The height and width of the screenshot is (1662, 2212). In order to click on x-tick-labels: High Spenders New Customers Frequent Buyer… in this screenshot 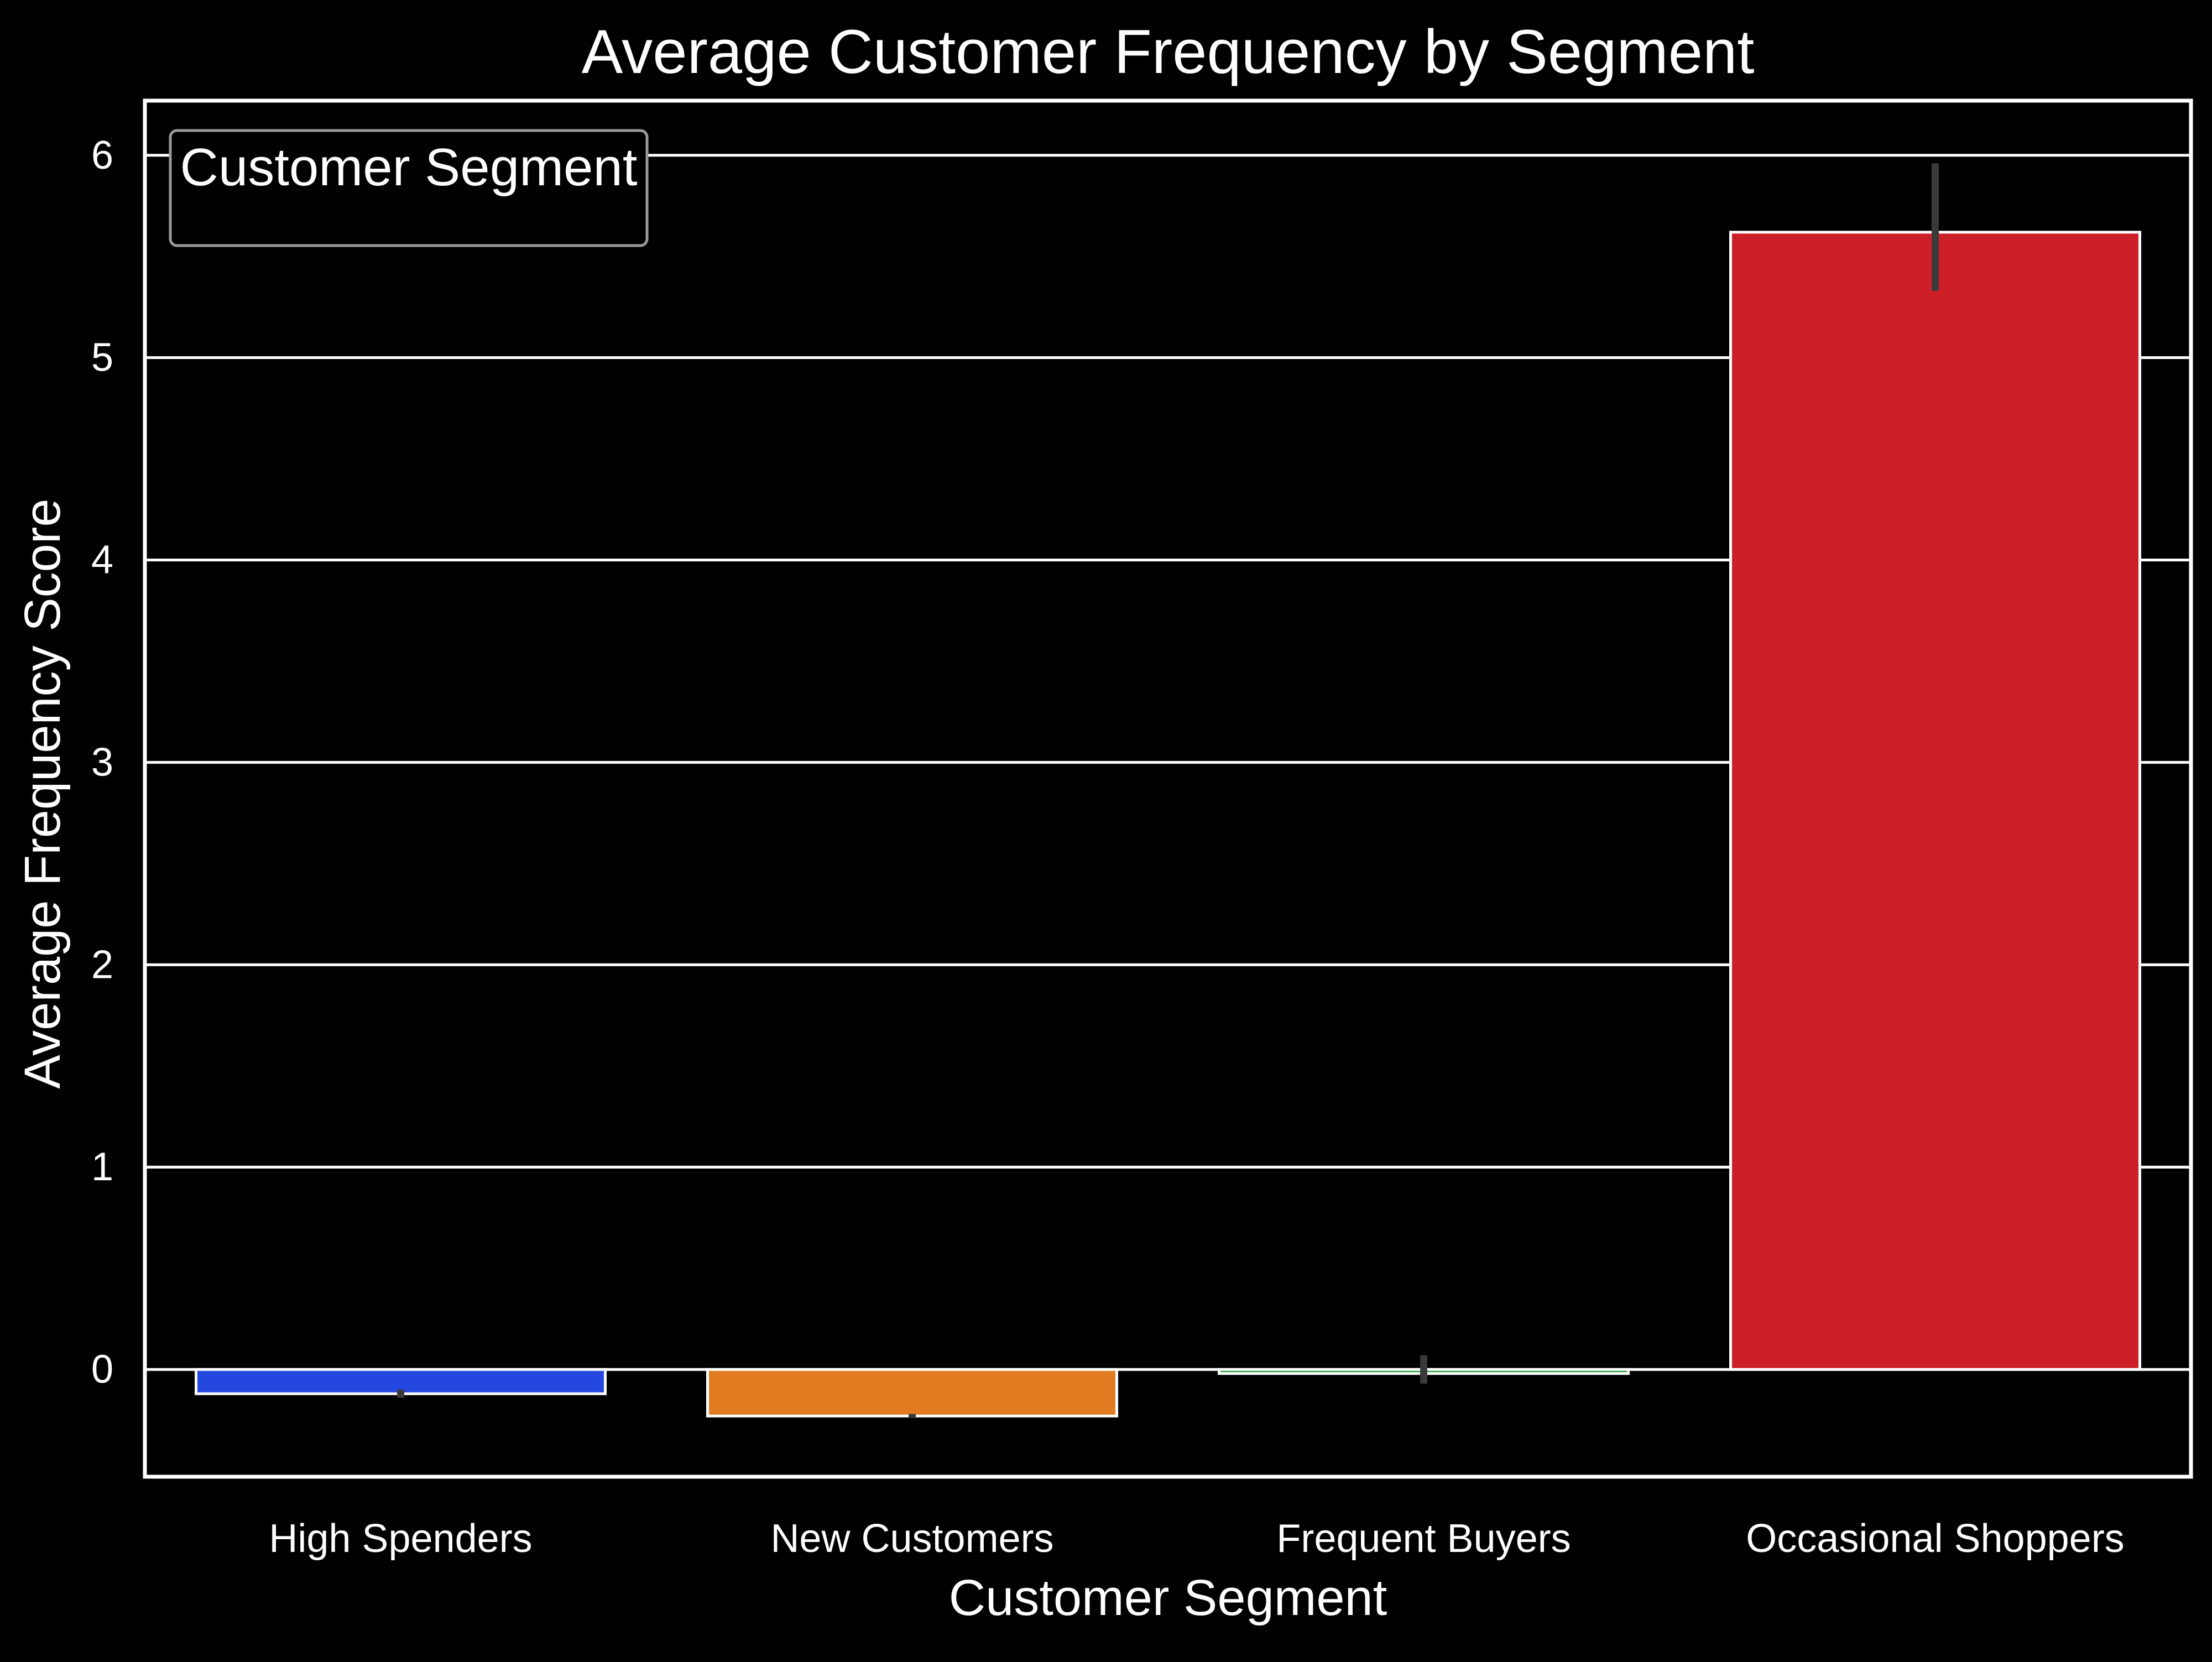, I will do `click(1197, 1539)`.